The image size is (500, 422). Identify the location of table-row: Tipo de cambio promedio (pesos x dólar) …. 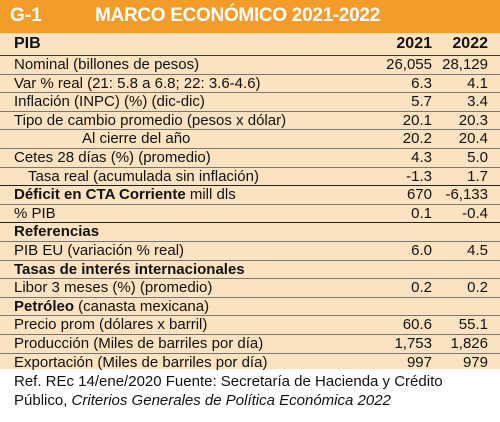
(250, 121).